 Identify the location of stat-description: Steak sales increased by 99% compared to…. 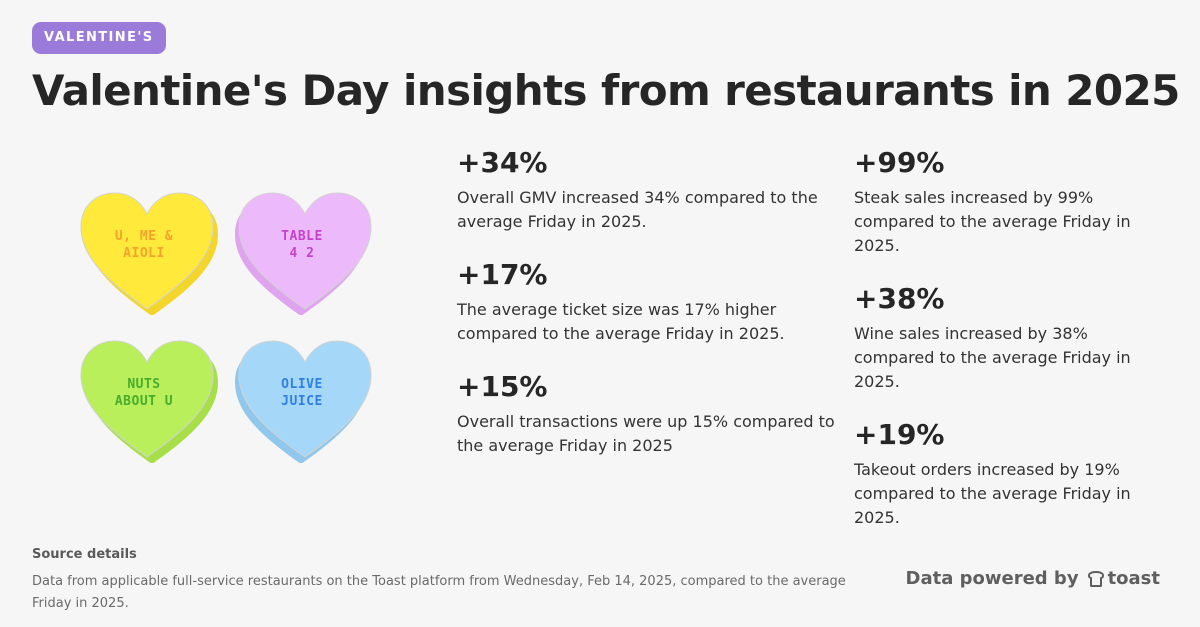
(992, 221).